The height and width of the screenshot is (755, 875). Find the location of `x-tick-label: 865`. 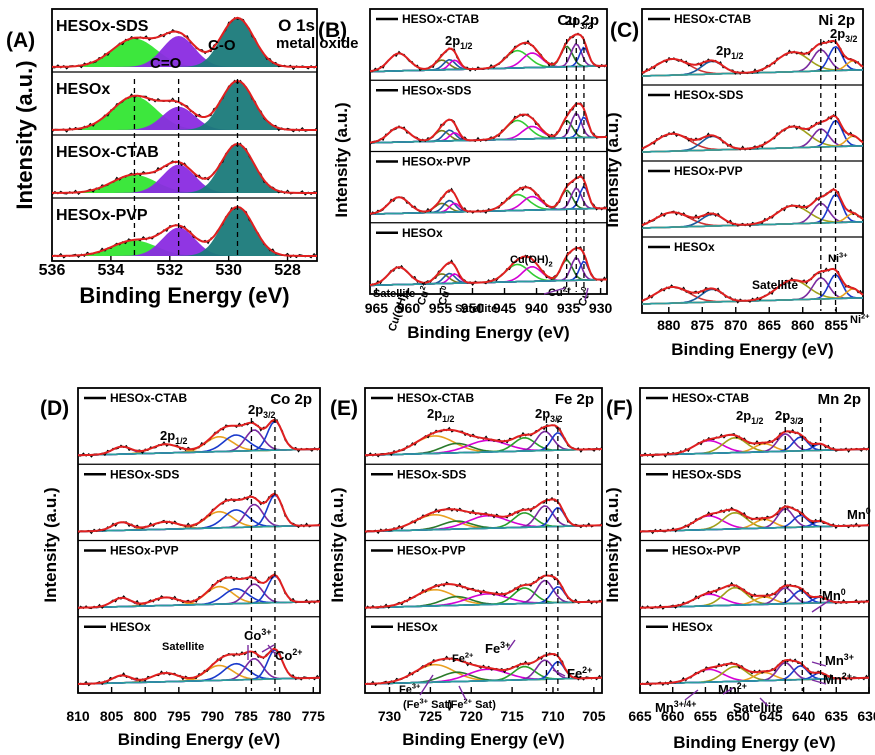

x-tick-label: 865 is located at coordinates (770, 325).